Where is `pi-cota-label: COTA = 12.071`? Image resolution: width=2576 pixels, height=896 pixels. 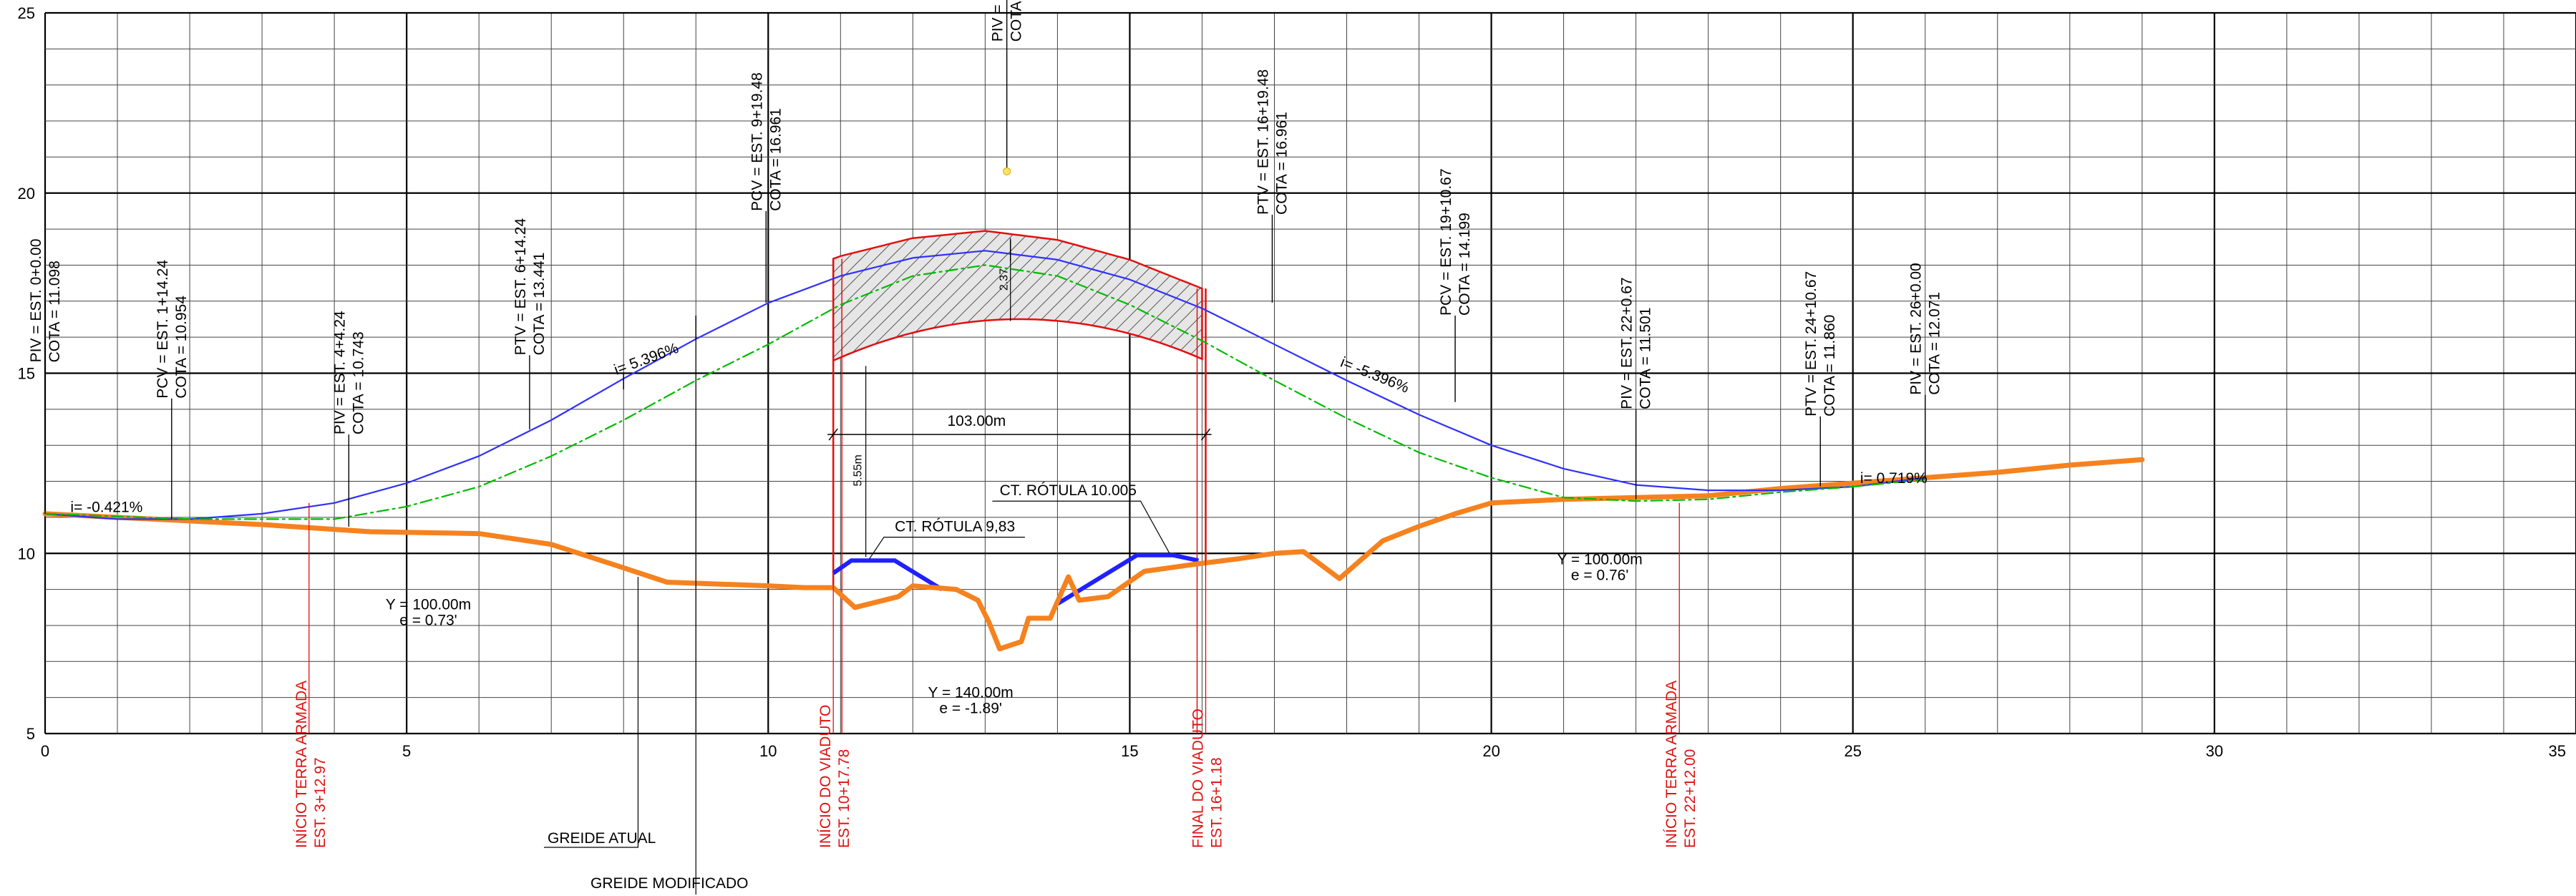 pi-cota-label: COTA = 12.071 is located at coordinates (1935, 343).